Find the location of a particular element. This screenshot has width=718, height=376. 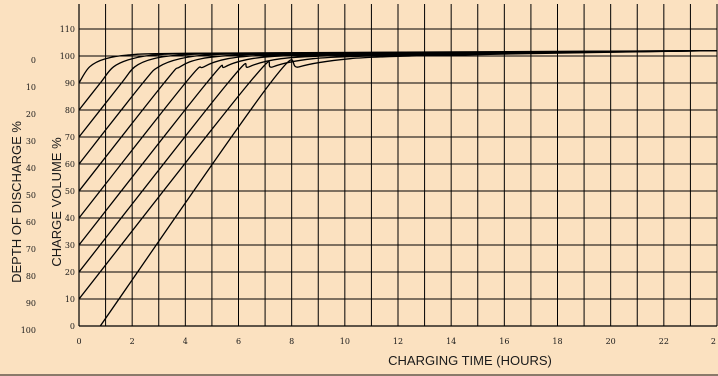

dod-tick-label: 90 is located at coordinates (31, 303).